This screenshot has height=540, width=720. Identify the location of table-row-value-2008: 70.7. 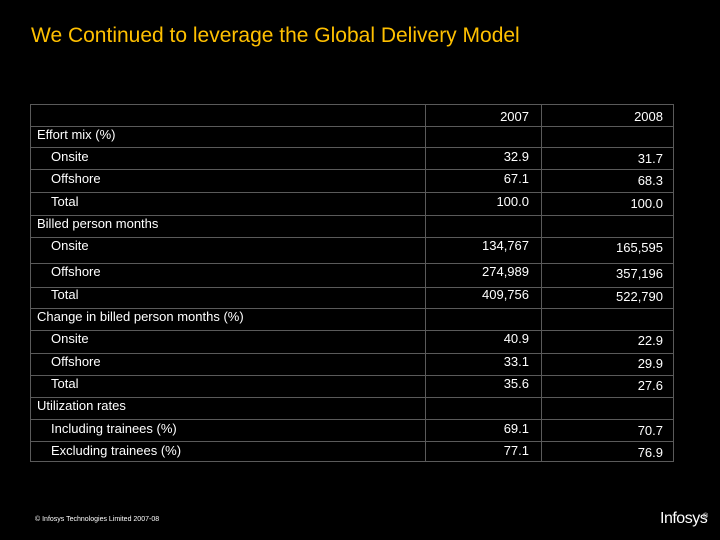
(650, 430).